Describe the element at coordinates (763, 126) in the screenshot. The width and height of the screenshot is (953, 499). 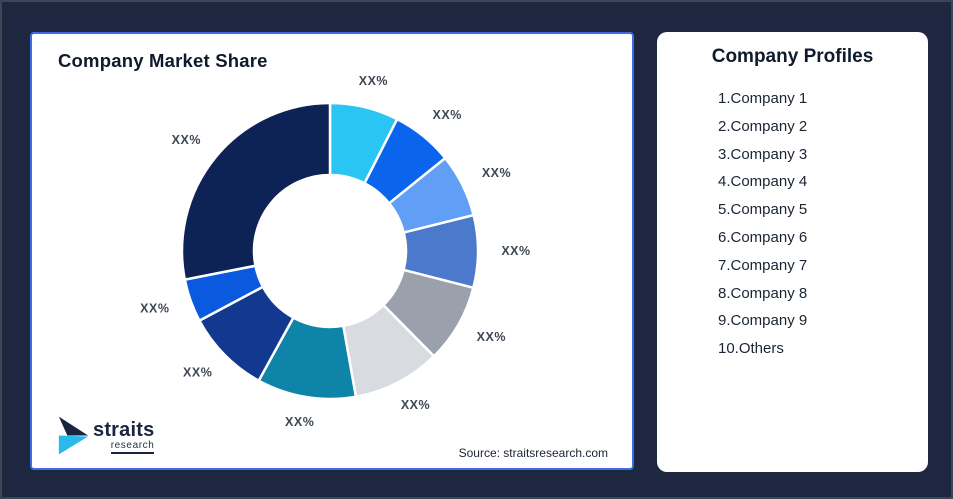
I see `list-item: 2.Company 2` at that location.